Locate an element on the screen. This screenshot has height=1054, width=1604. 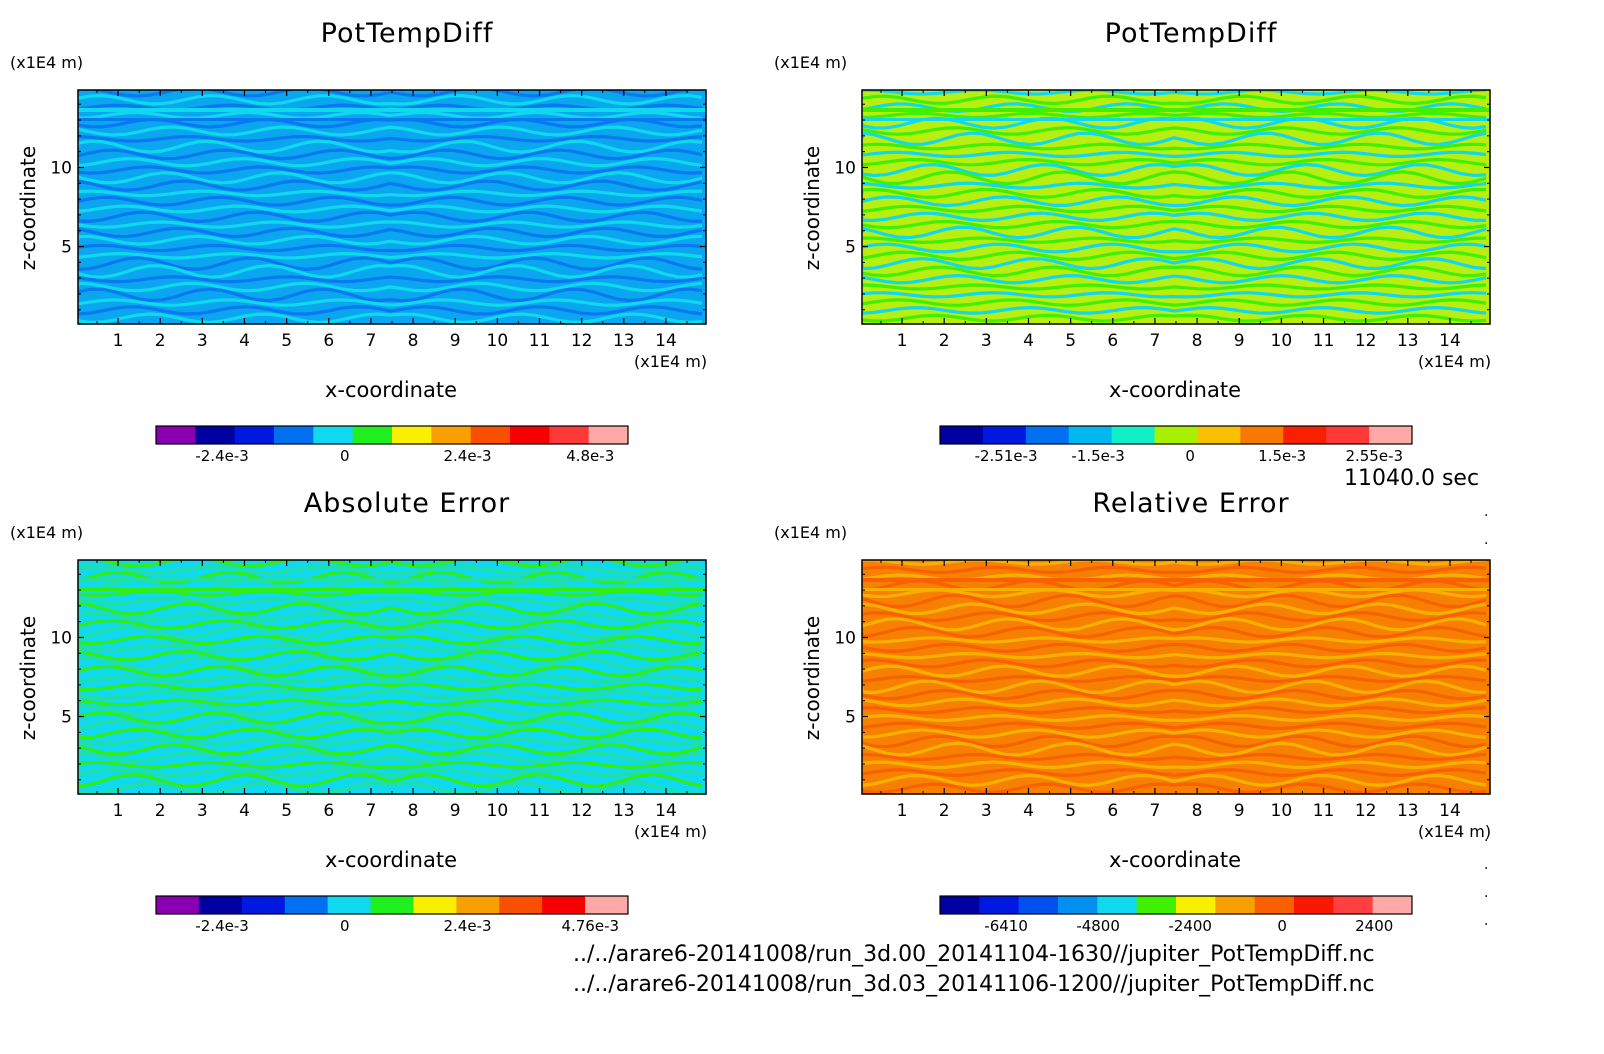
colorbar-label: 2400 is located at coordinates (1374, 926).